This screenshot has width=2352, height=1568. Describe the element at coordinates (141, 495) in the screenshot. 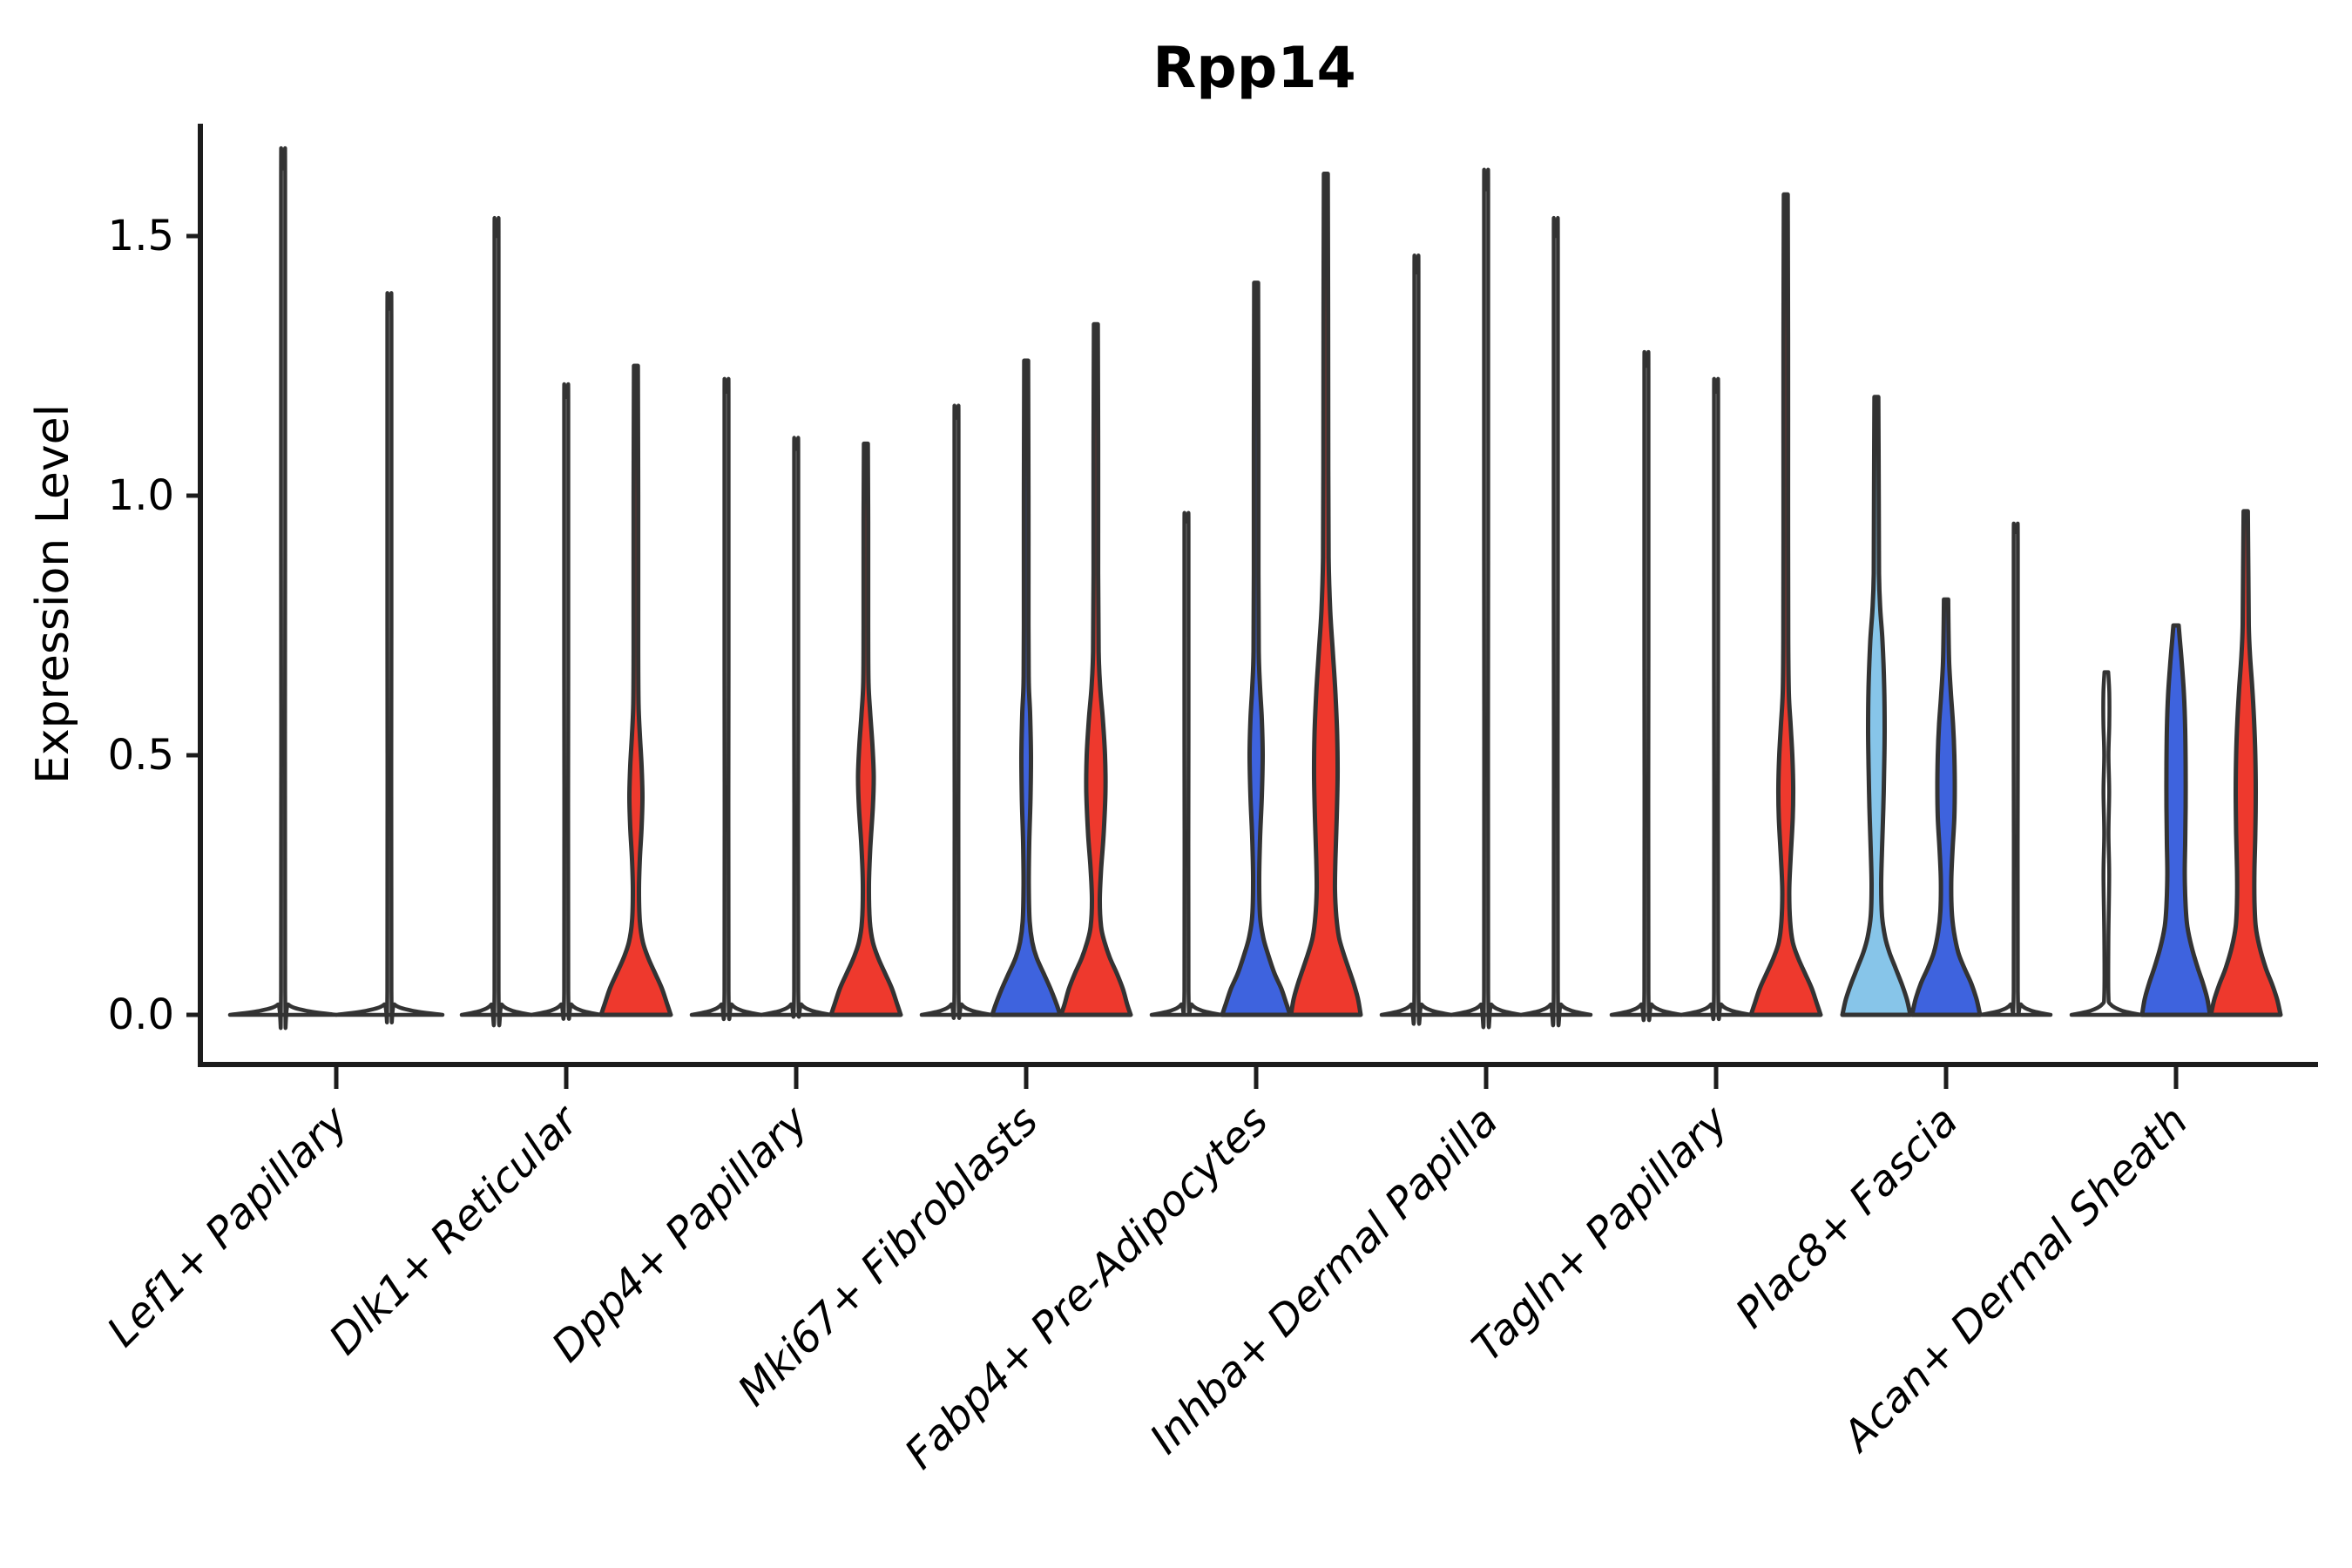

I see `y-tick-label-1.0: 1.0` at that location.